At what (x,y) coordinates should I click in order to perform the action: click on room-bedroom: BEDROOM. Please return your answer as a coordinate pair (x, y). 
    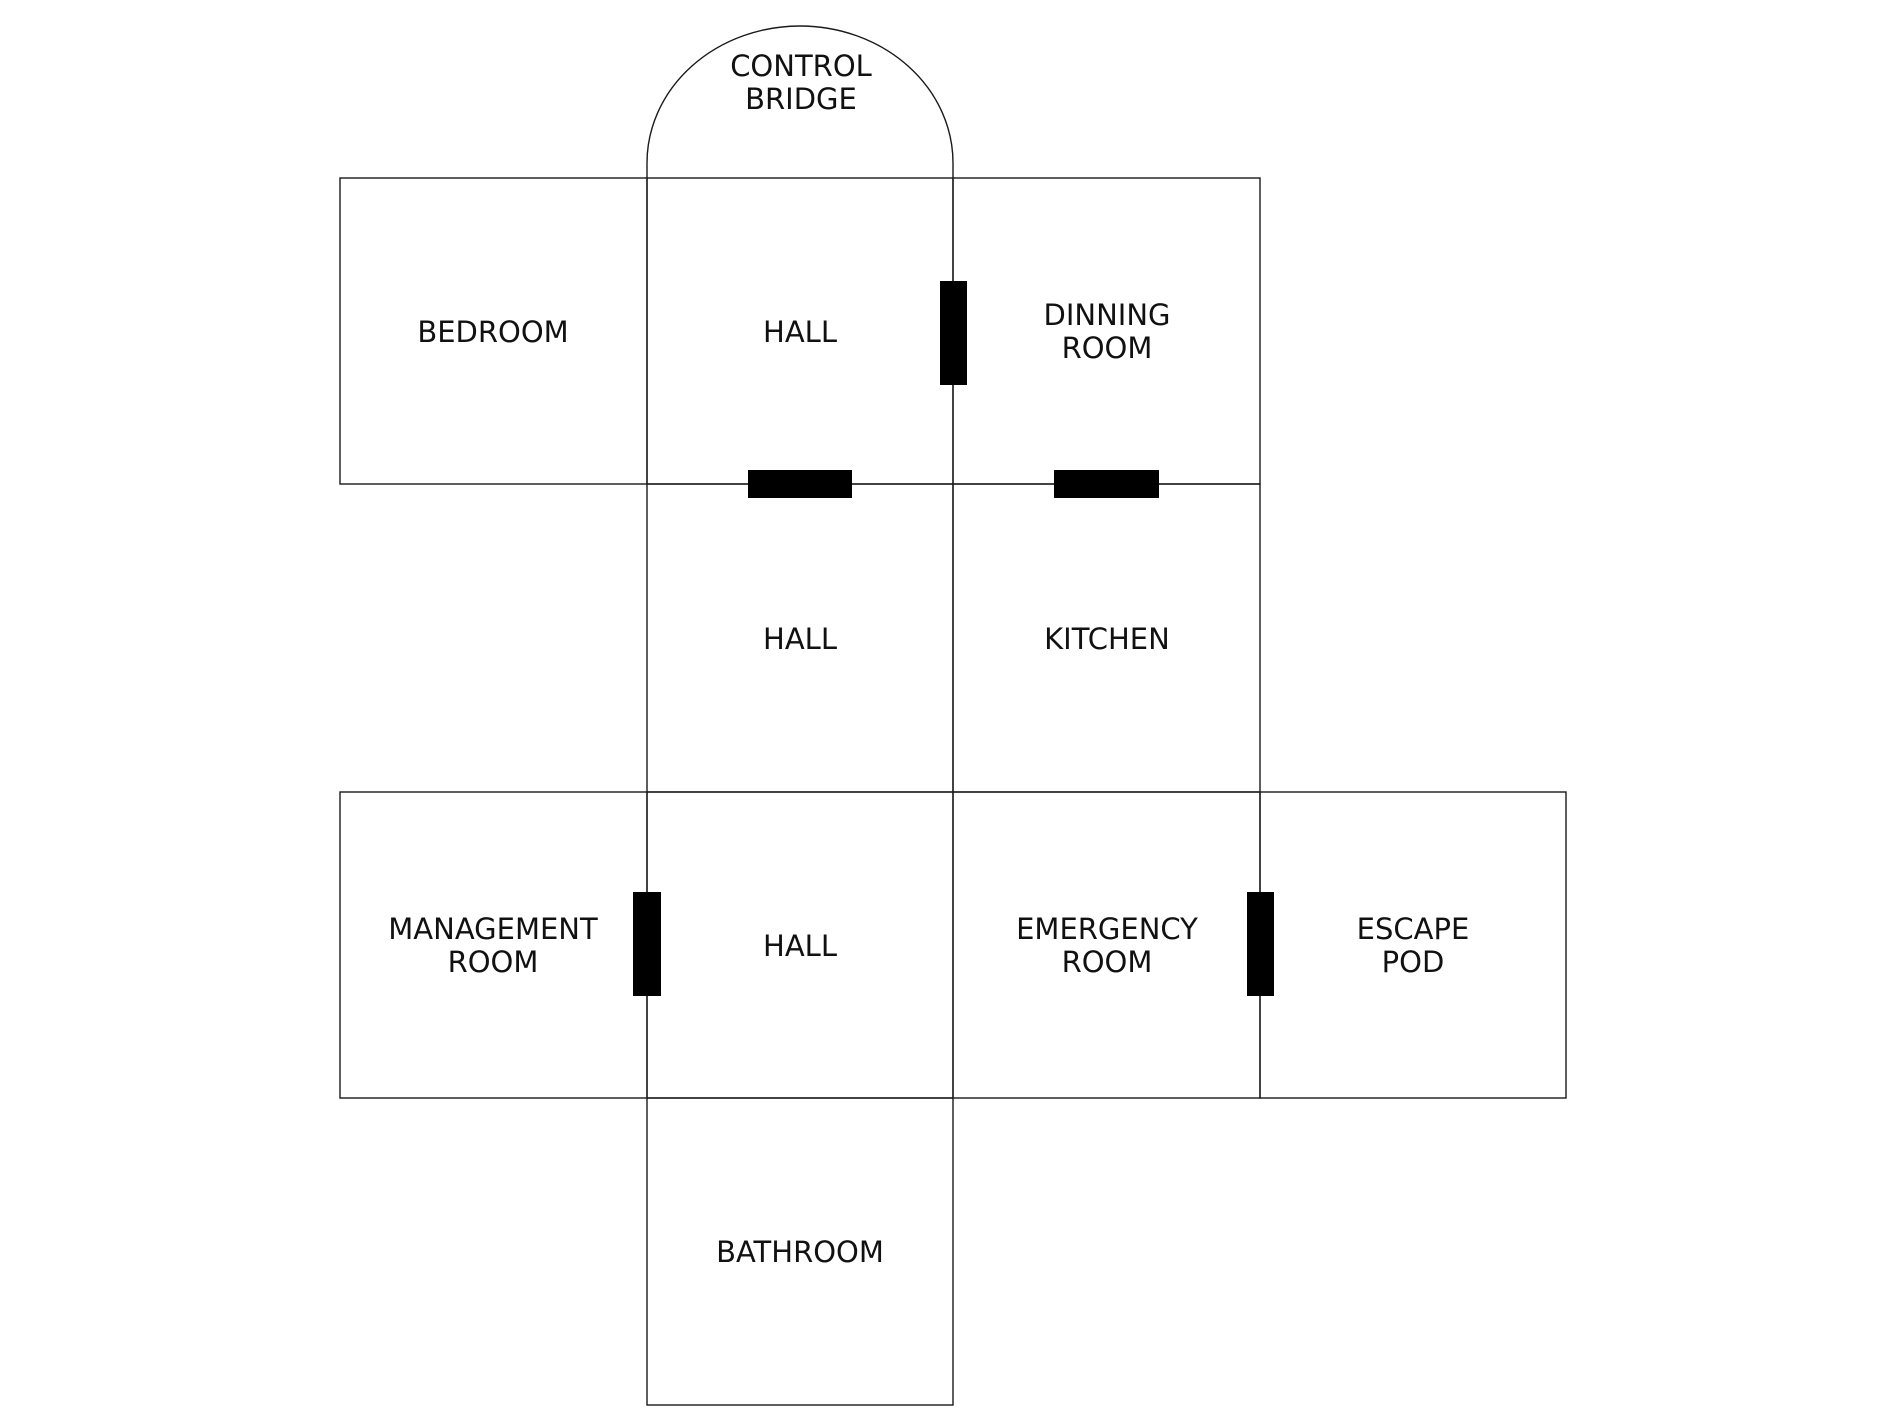
    Looking at the image, I should click on (493, 331).